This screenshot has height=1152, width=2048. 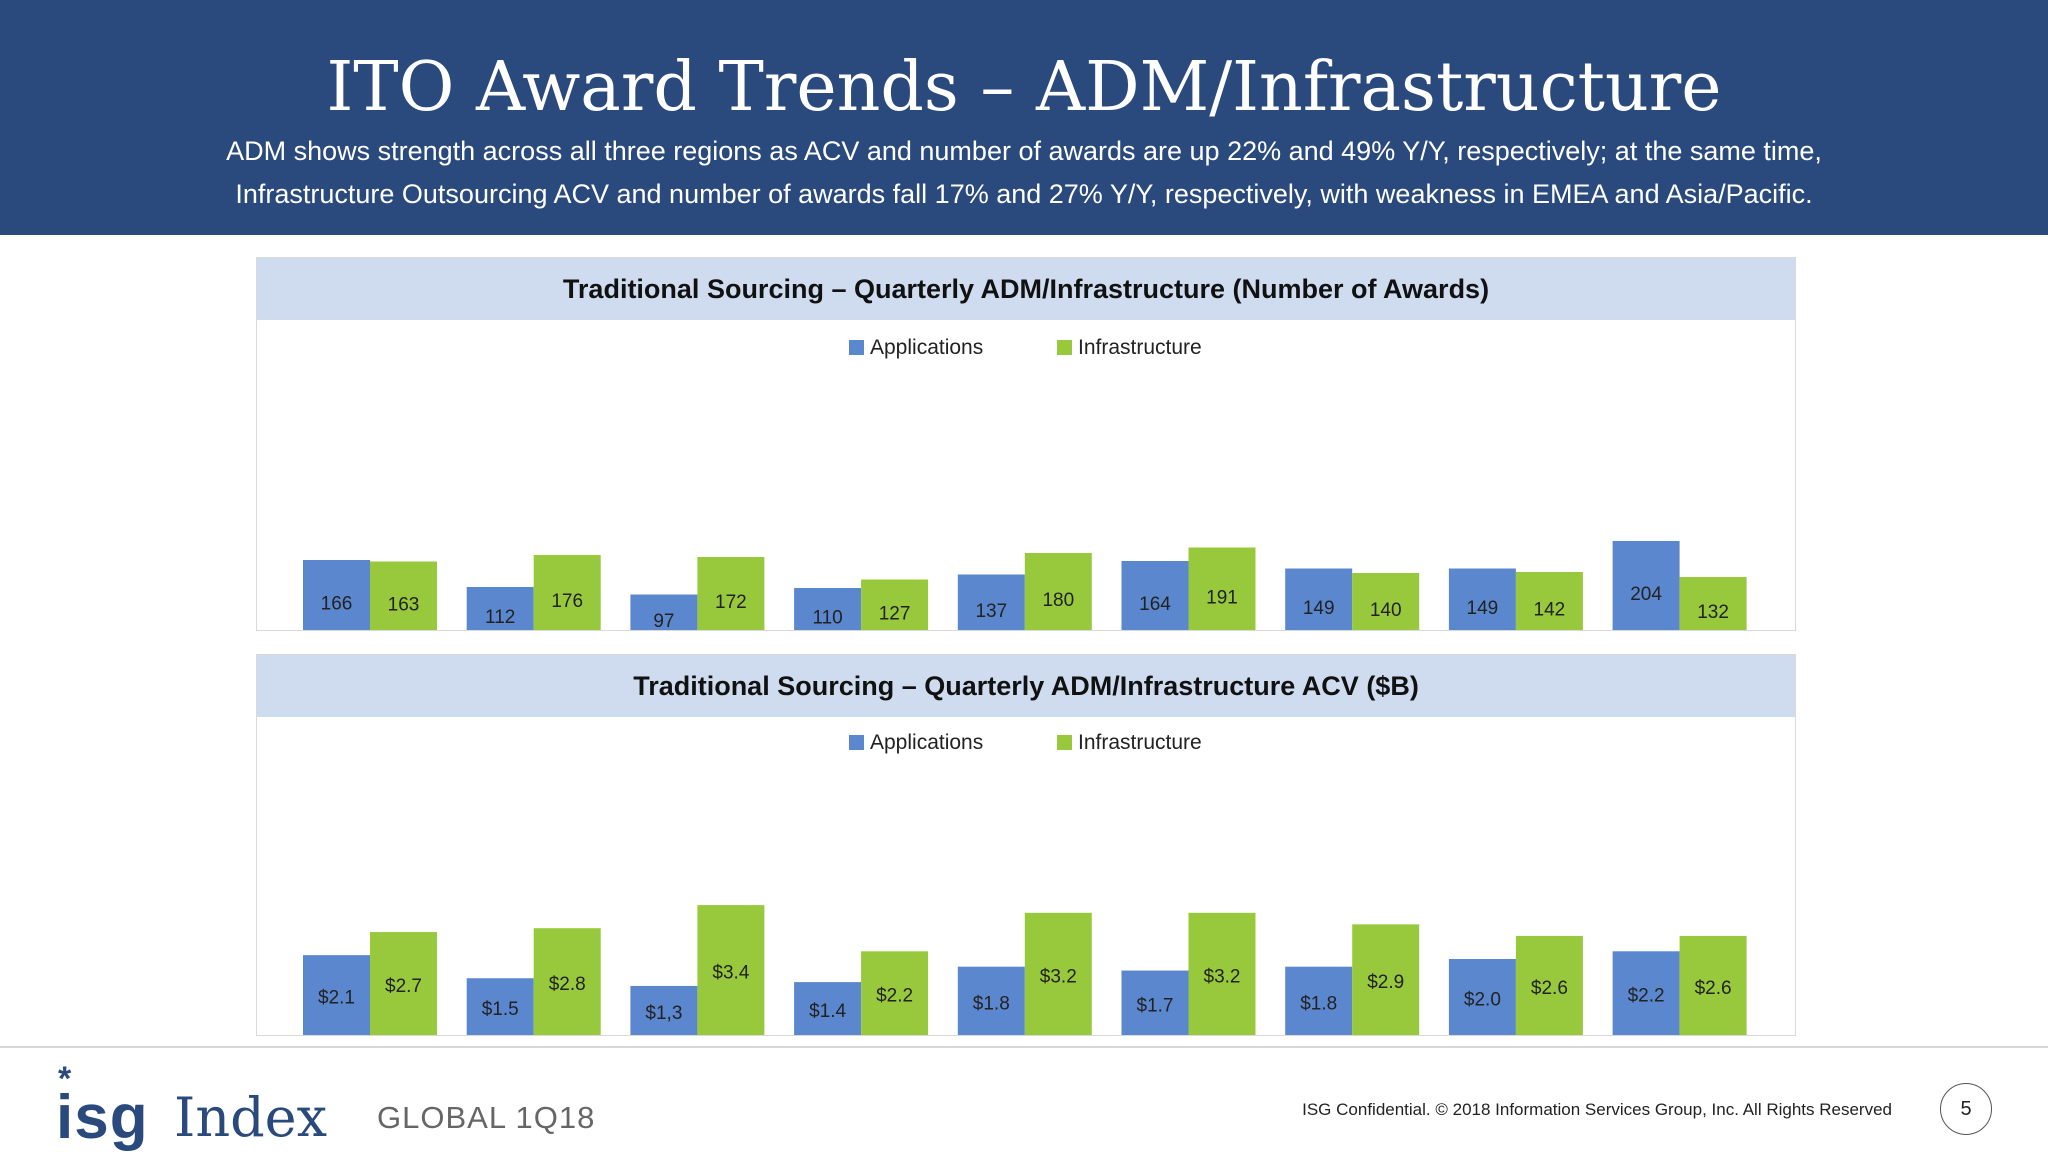 I want to click on data-label-infrastructure-2Q16: 176, so click(x=567, y=601).